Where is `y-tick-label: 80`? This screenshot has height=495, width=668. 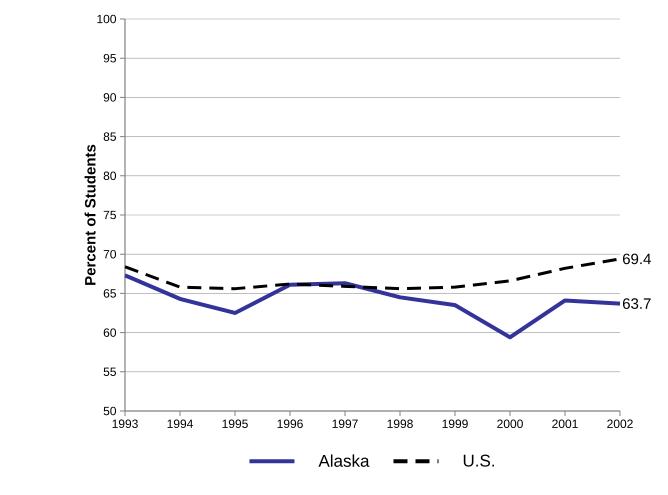 y-tick-label: 80 is located at coordinates (110, 176).